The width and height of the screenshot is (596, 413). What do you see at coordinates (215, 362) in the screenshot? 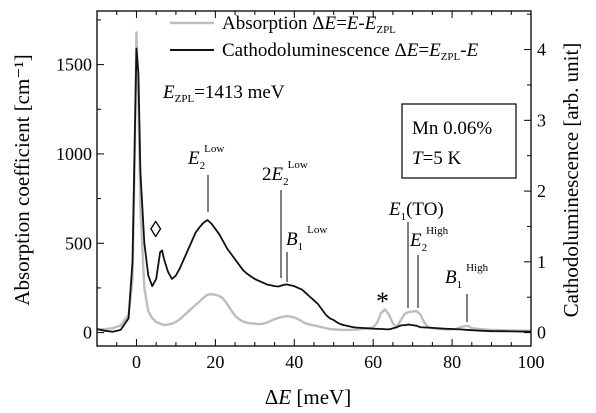
I see `x-tick-label: 20` at bounding box center [215, 362].